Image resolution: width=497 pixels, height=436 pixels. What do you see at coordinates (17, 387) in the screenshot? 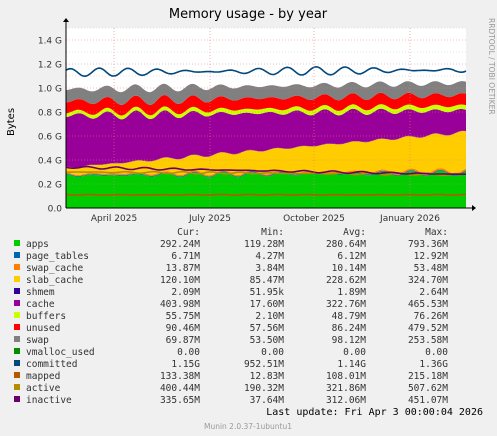
I see `legend-swatch-active` at bounding box center [17, 387].